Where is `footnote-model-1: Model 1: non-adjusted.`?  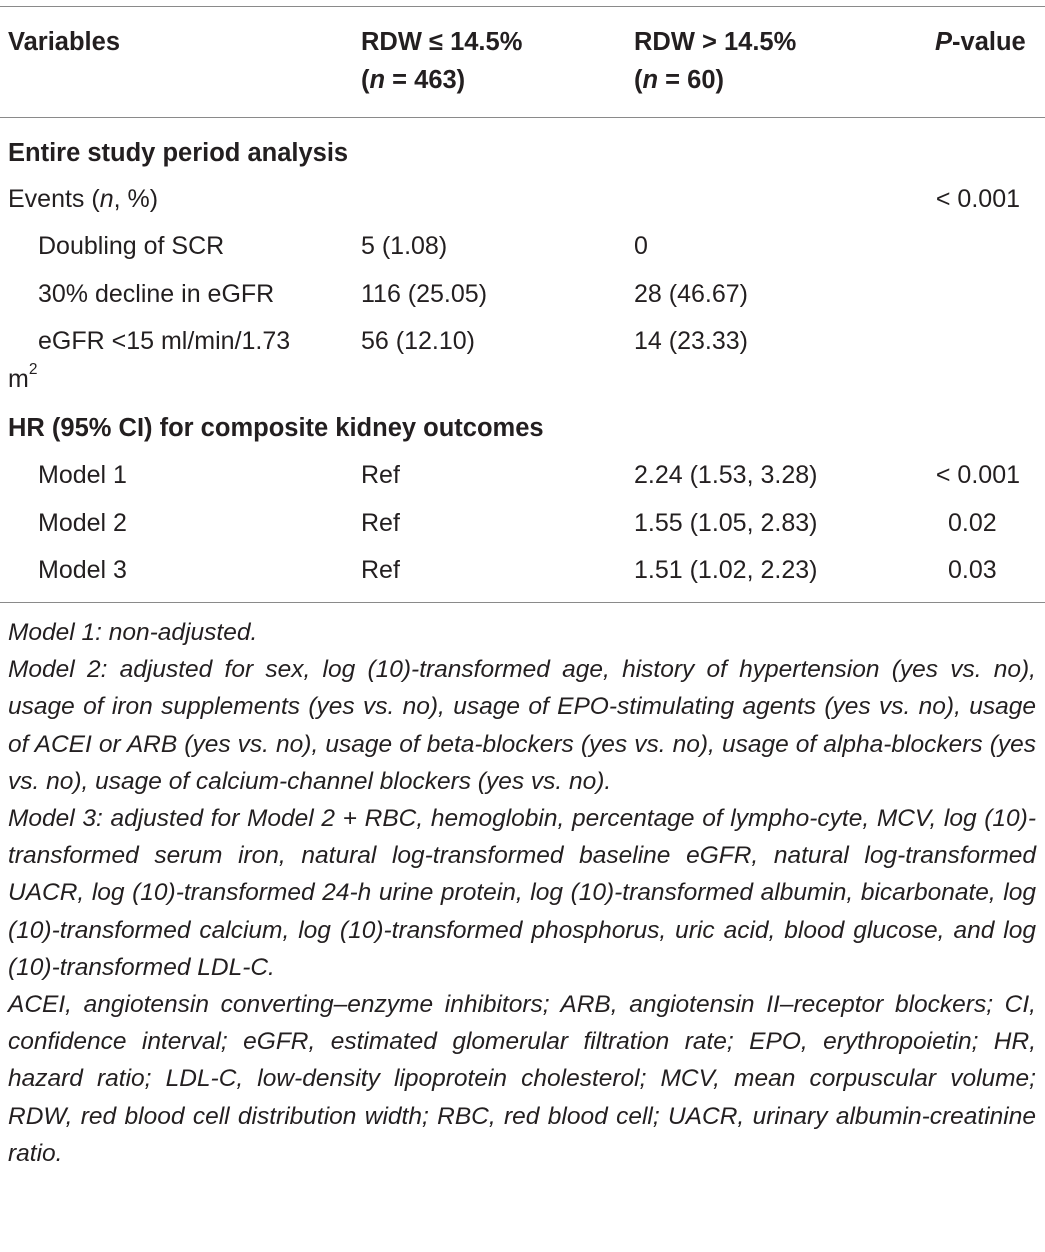
footnote-model-1: Model 1: non-adjusted. is located at coordinates (133, 632).